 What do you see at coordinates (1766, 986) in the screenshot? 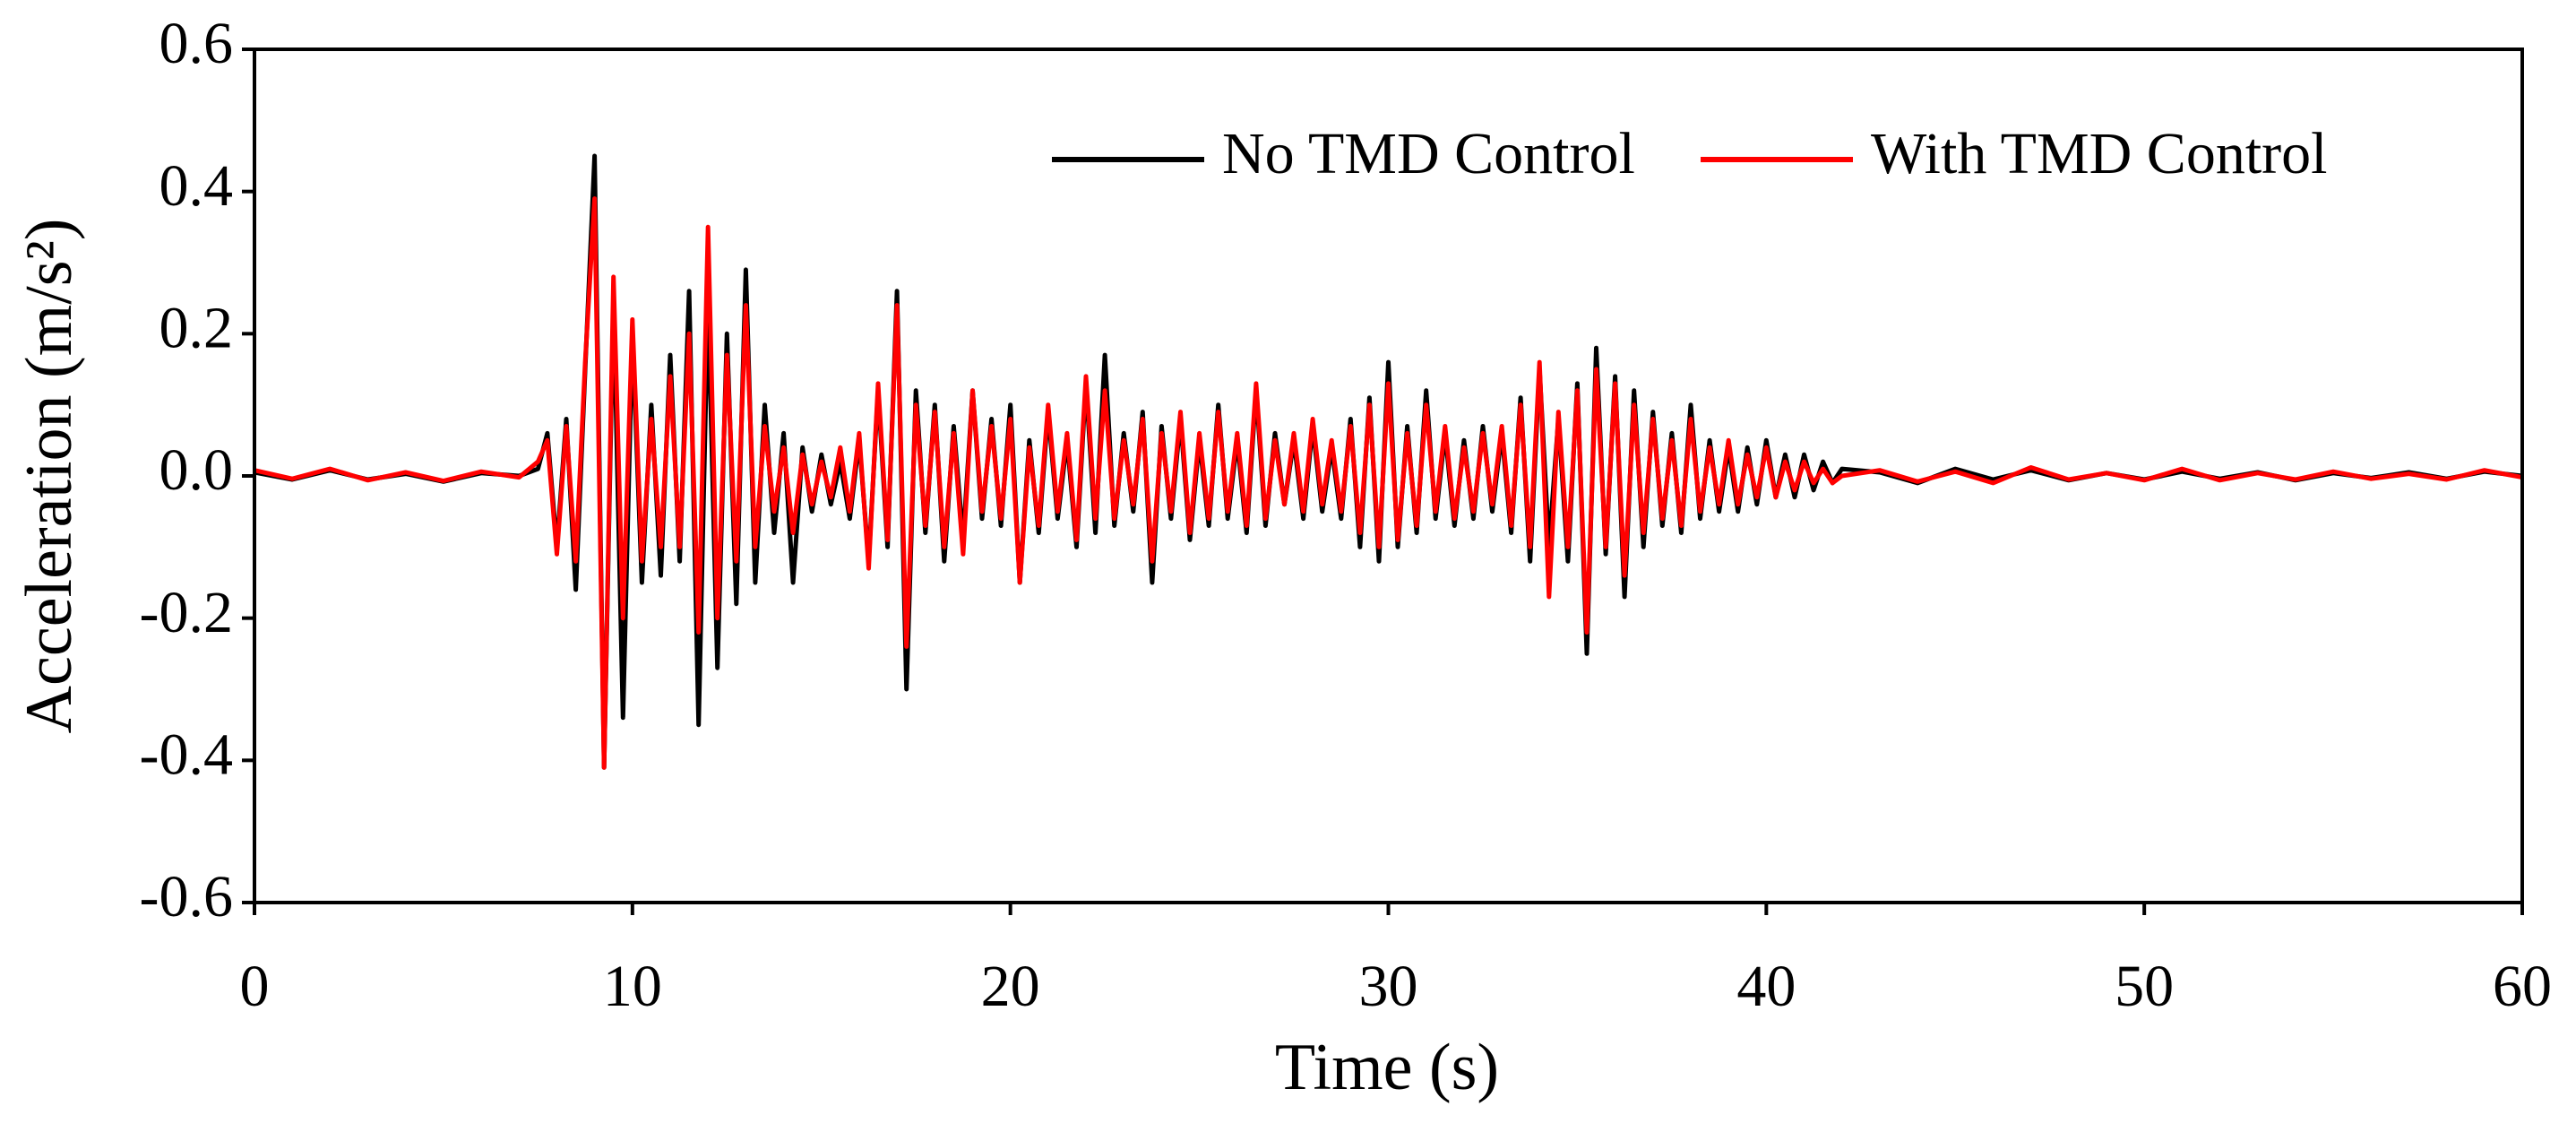
I see `x-tick-label: 40` at bounding box center [1766, 986].